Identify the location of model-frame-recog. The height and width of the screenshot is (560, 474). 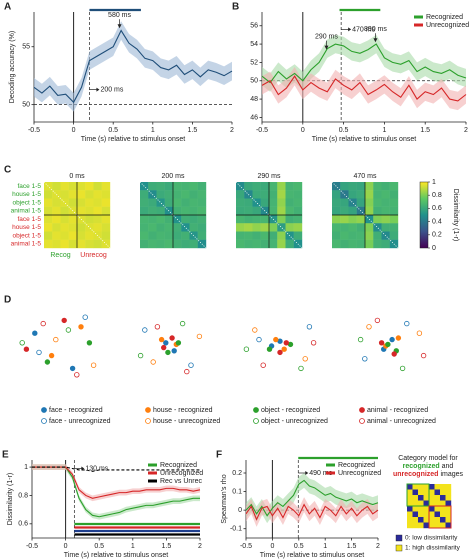
(418, 495).